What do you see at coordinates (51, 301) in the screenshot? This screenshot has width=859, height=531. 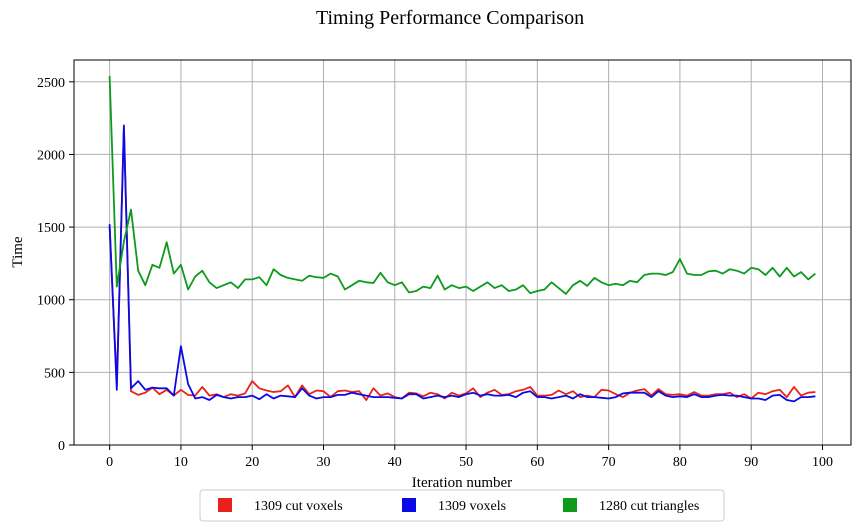 I see `y-tick-label: 1000` at bounding box center [51, 301].